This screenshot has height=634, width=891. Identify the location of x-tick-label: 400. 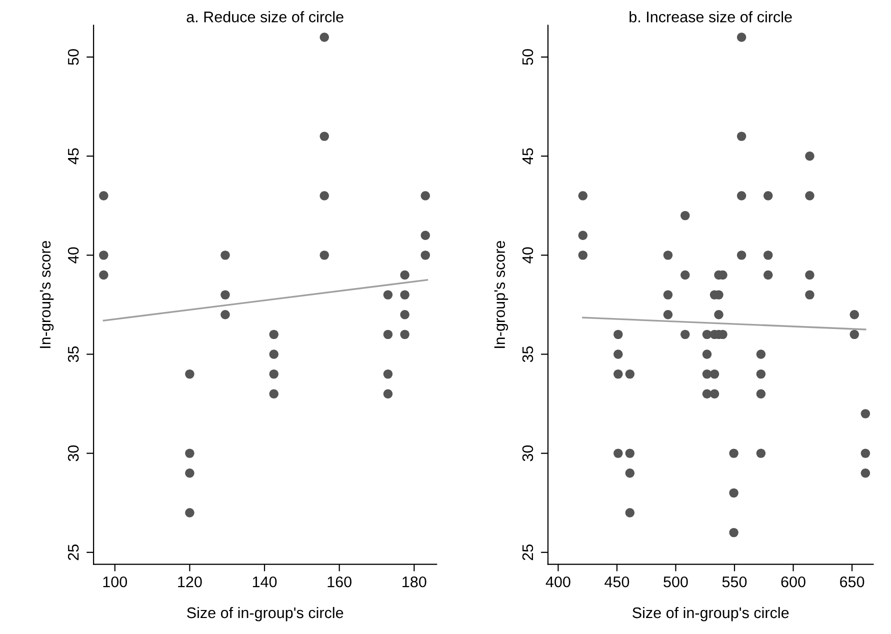
(558, 582).